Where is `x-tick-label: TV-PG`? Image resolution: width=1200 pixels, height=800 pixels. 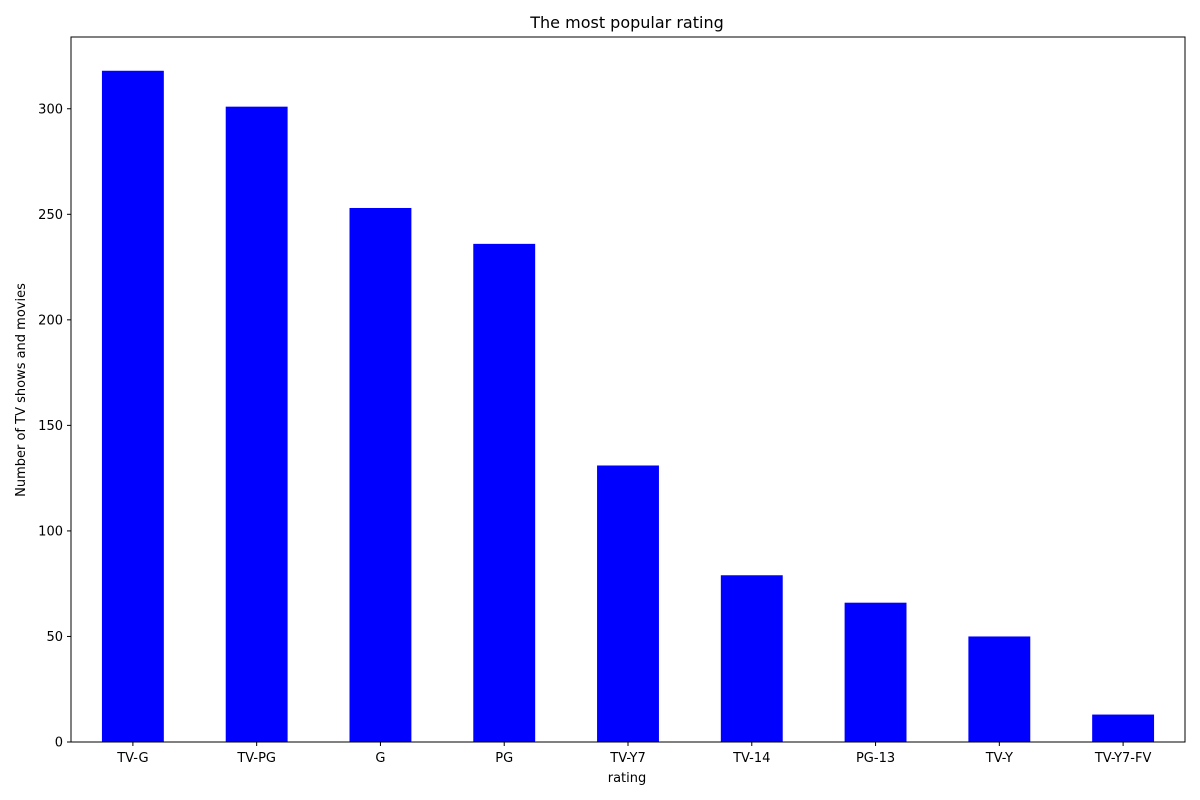 x-tick-label: TV-PG is located at coordinates (256, 758).